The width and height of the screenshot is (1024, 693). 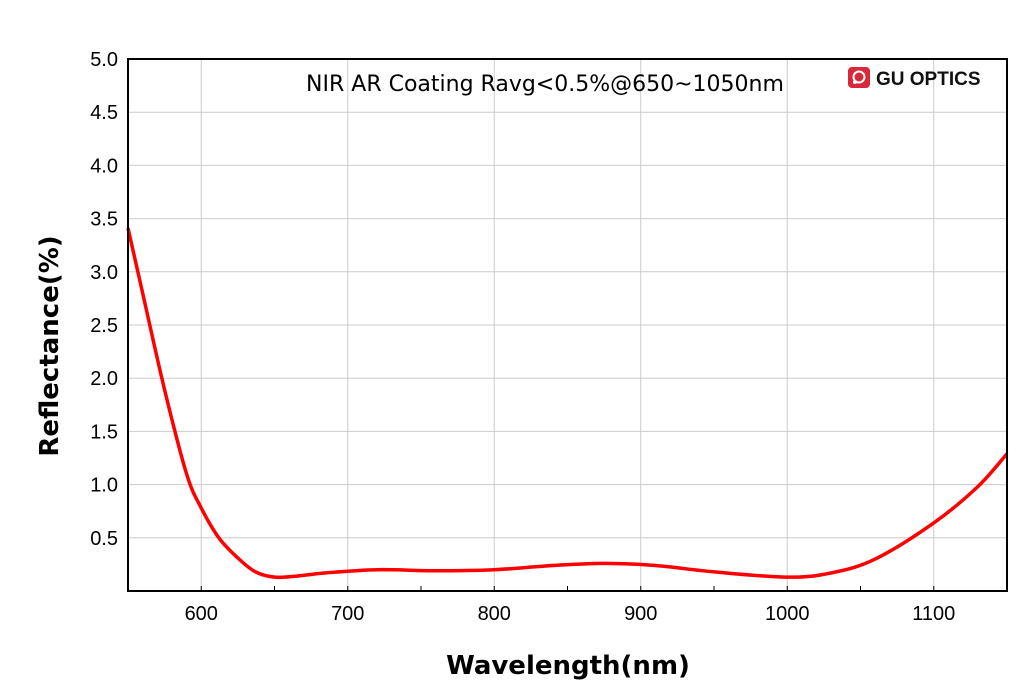 I want to click on y-tick-label: 5.0, so click(x=104, y=60).